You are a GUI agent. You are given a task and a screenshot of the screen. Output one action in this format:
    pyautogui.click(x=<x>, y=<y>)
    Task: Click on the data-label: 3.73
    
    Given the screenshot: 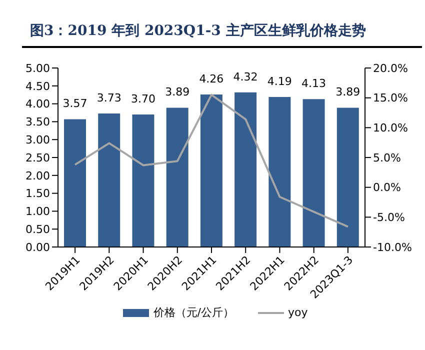 What is the action you would take?
    pyautogui.click(x=109, y=97)
    